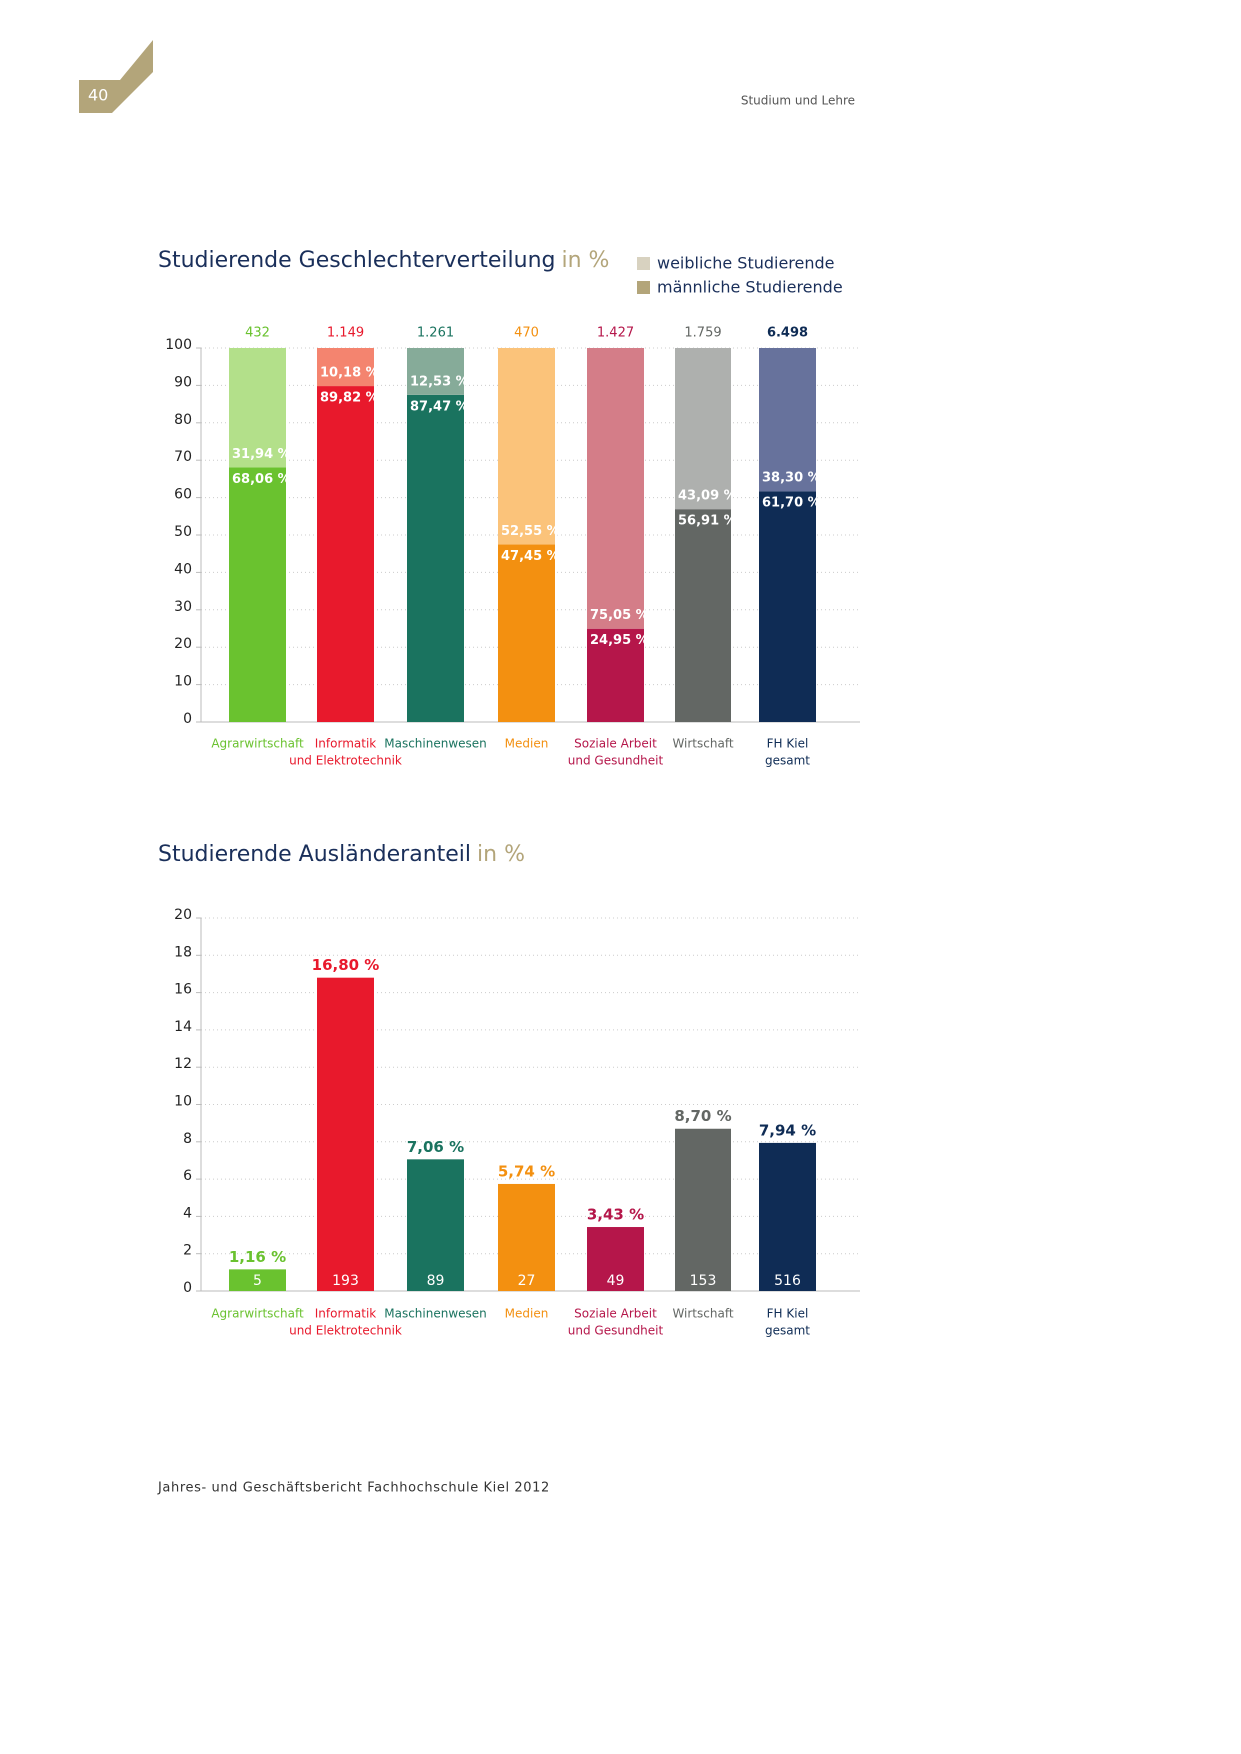  Describe the element at coordinates (116, 76) in the screenshot. I see `page-badge` at that location.